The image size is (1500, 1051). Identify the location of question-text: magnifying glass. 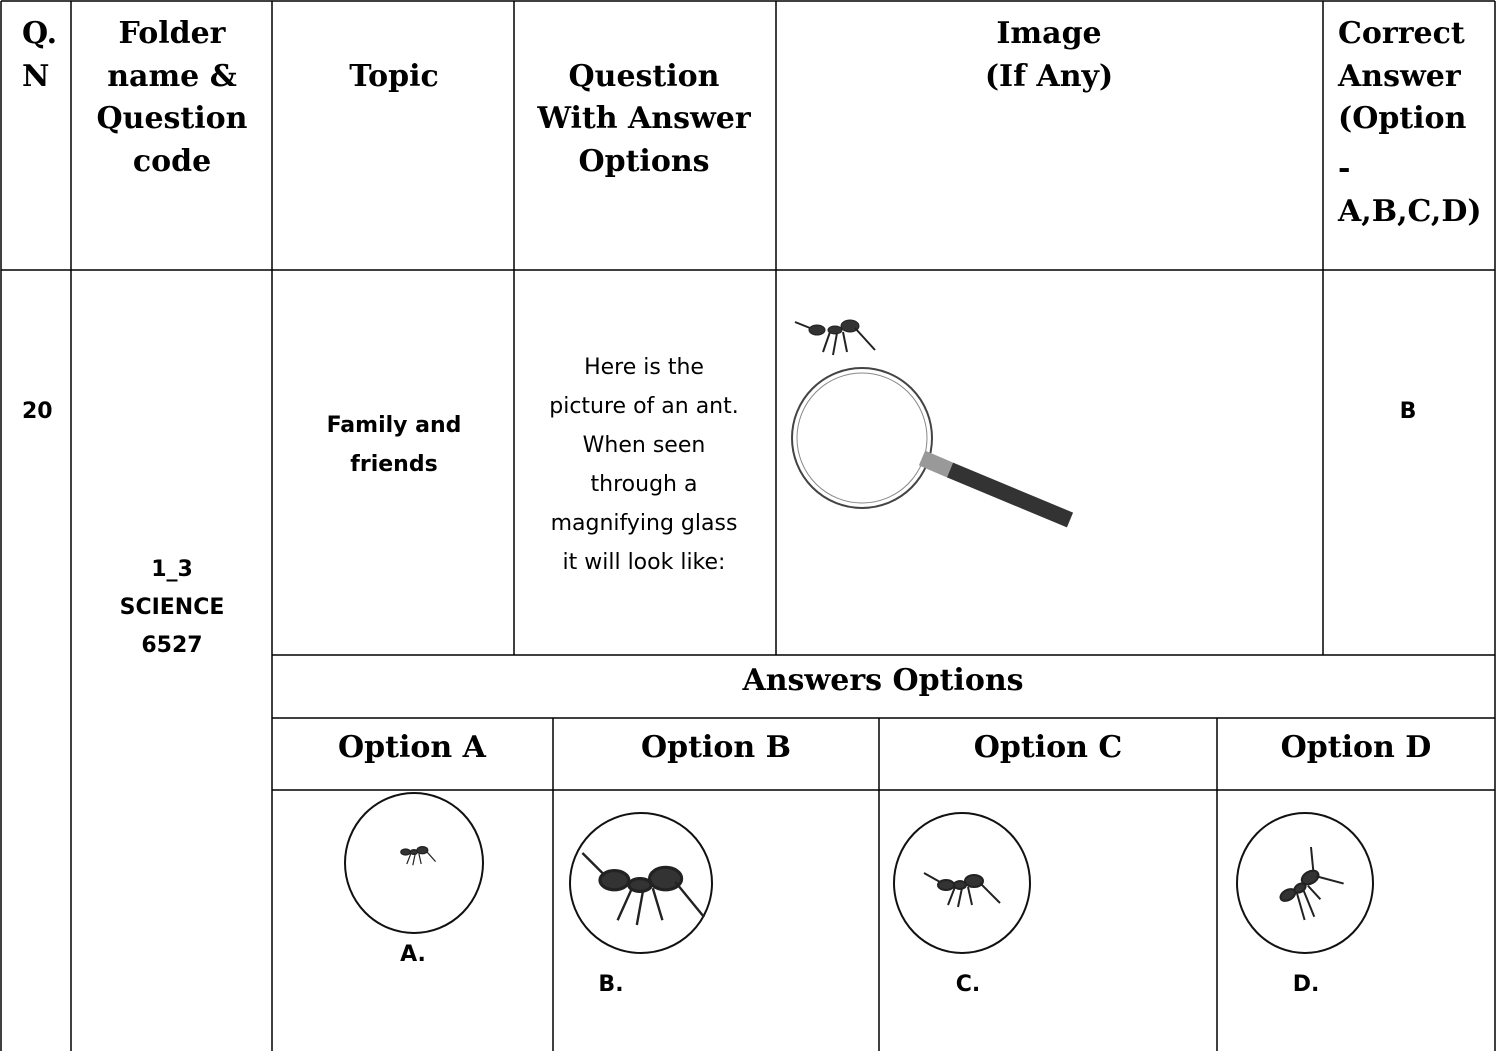
(644, 523).